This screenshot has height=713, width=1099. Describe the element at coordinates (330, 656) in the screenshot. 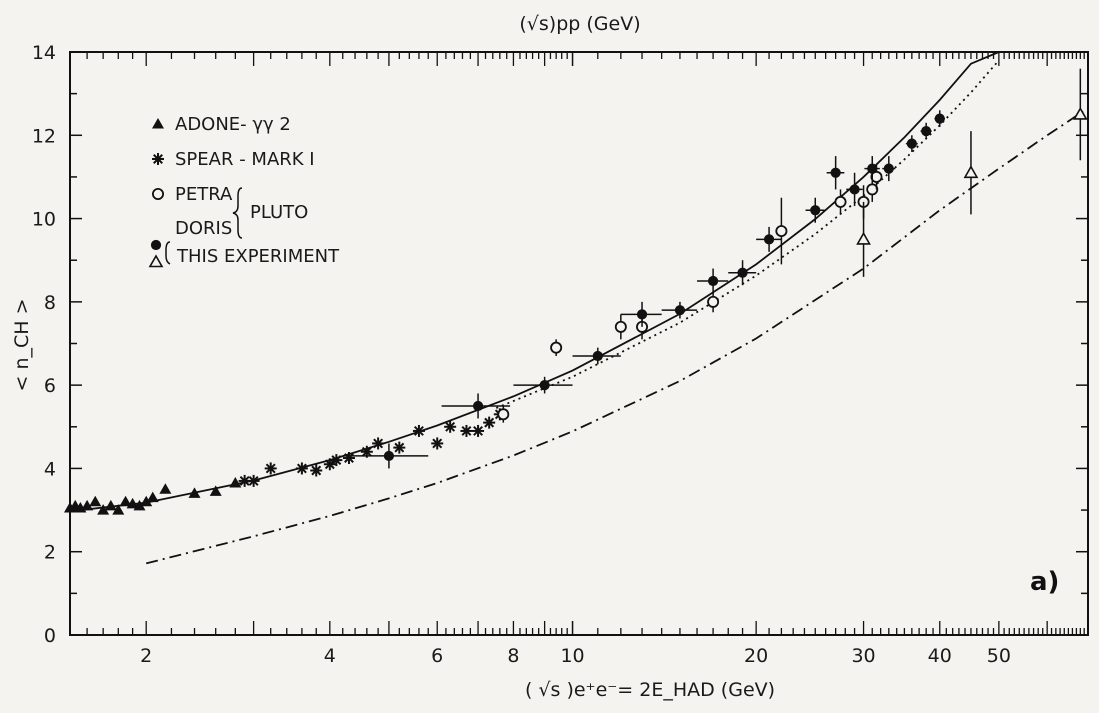

I see `x-tick-label: 4` at that location.